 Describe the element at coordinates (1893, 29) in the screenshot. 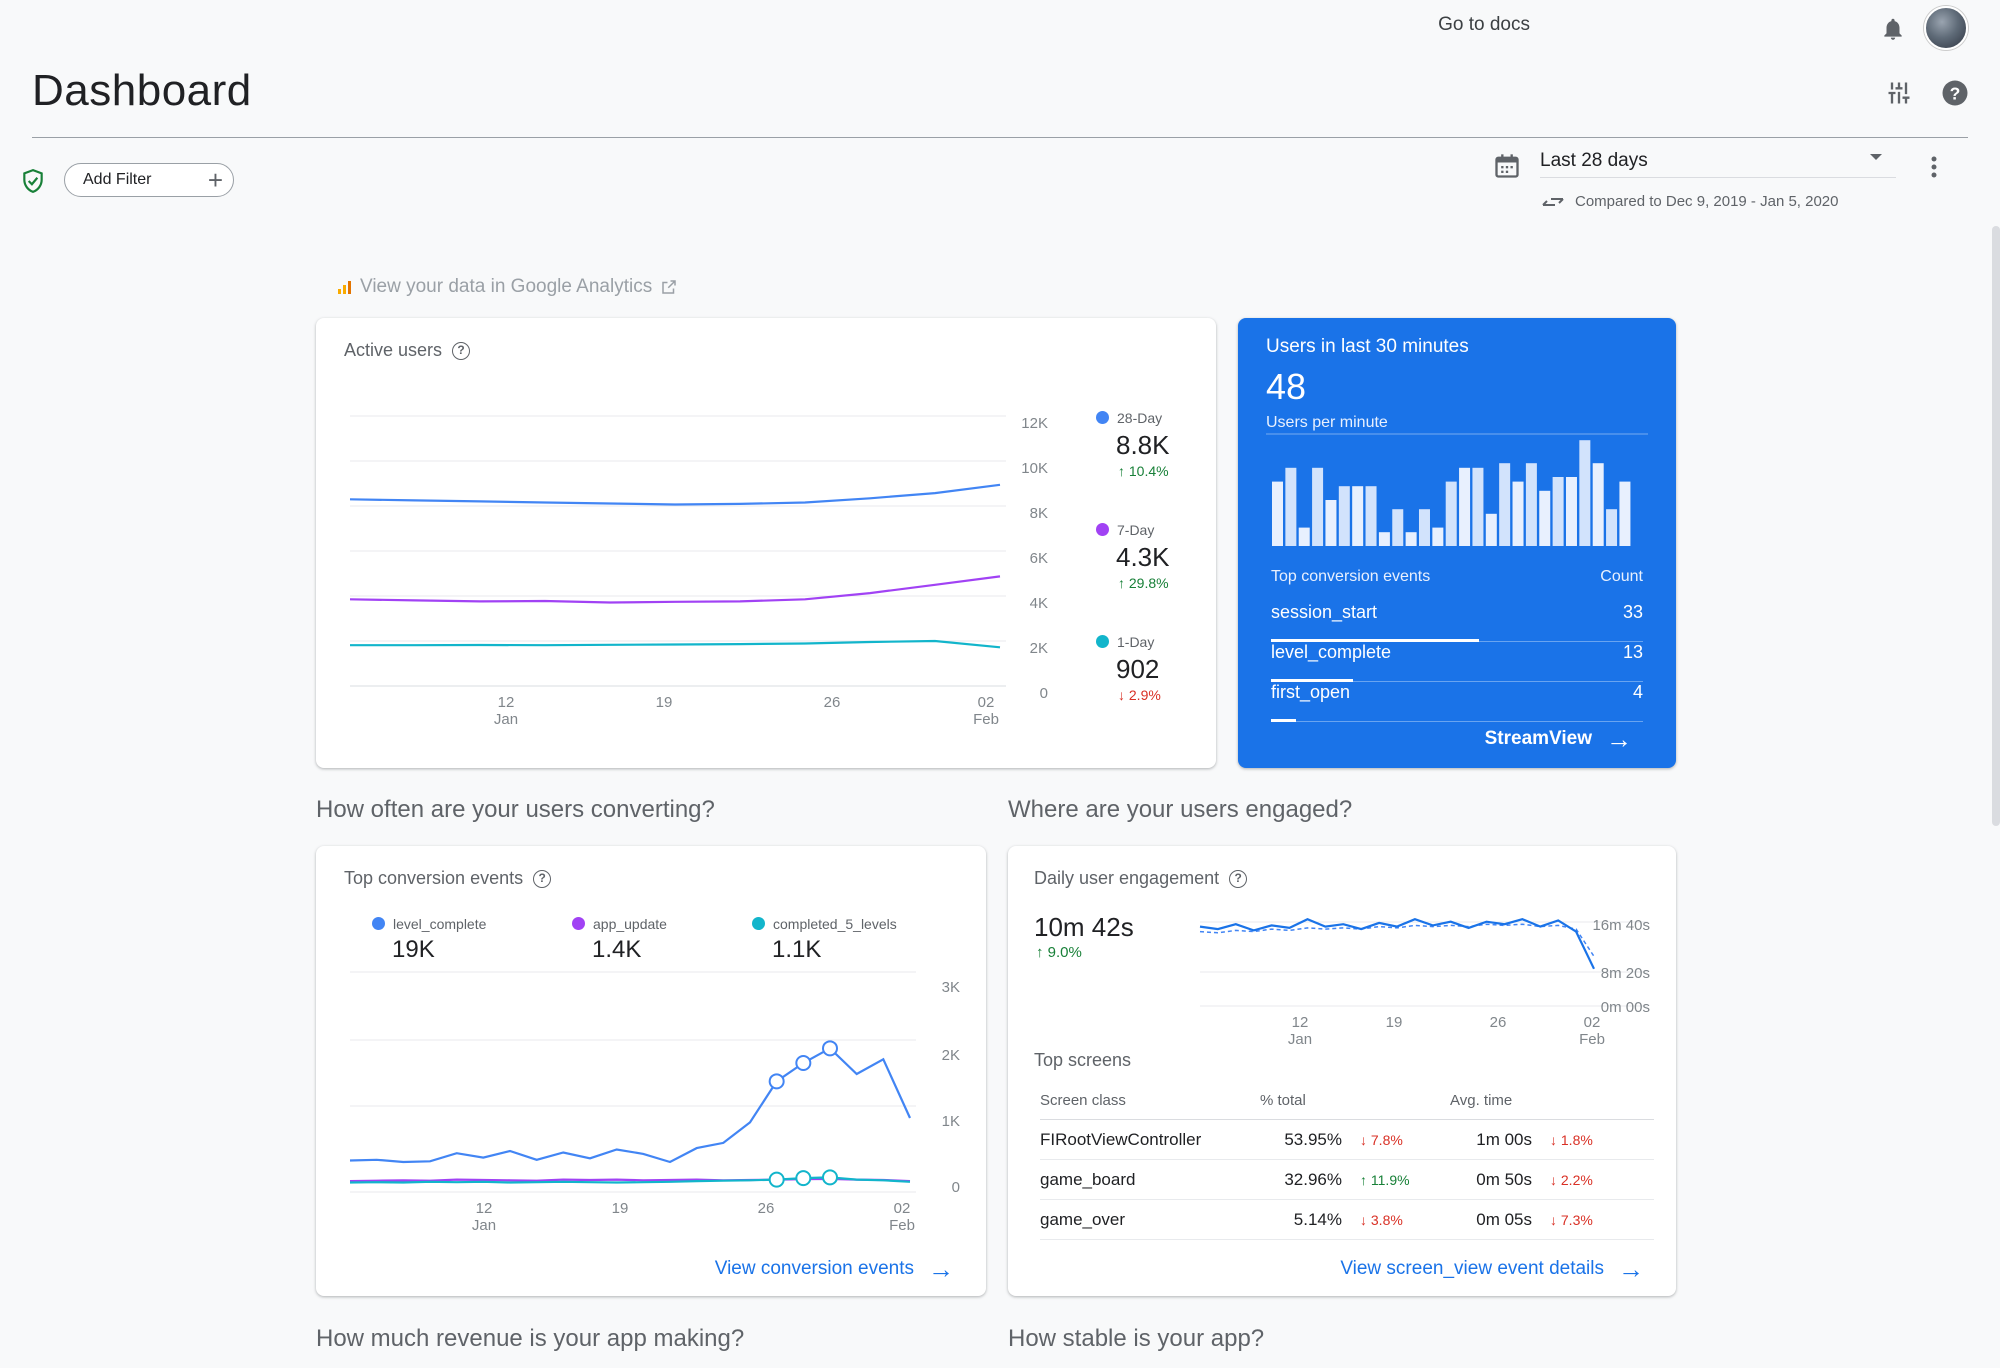

I see `notifications-bell-icon` at that location.